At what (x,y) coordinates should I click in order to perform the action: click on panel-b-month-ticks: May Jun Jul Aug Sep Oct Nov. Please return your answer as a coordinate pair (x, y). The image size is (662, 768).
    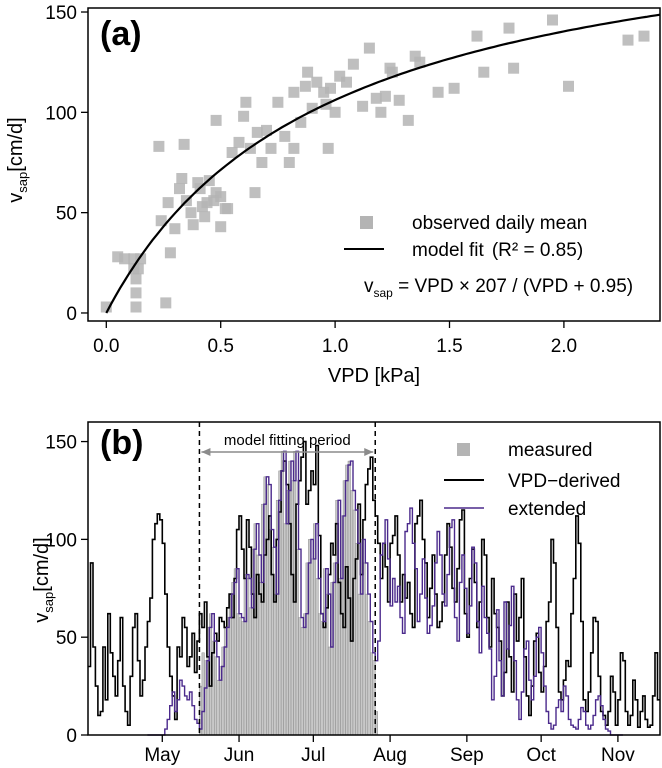
    Looking at the image, I should click on (389, 750).